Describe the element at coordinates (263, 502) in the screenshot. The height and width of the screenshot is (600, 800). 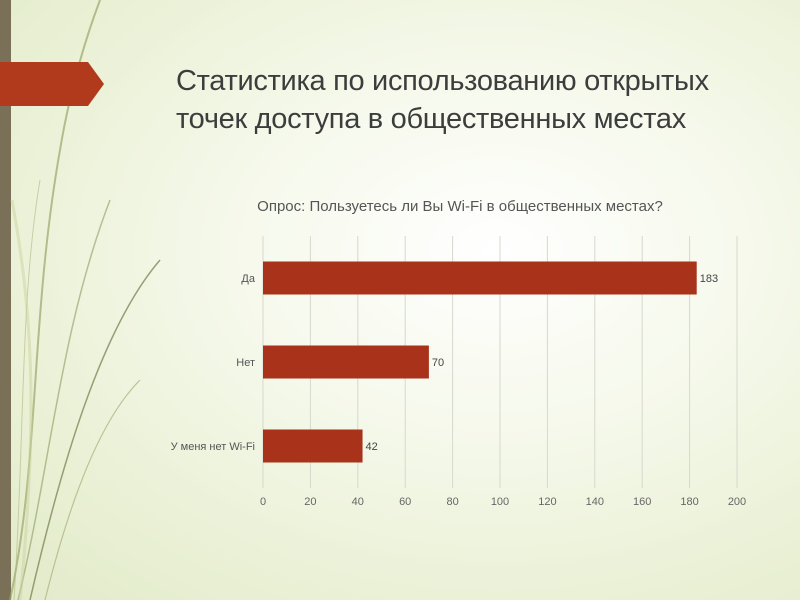
I see `x-tick-label: 0` at that location.